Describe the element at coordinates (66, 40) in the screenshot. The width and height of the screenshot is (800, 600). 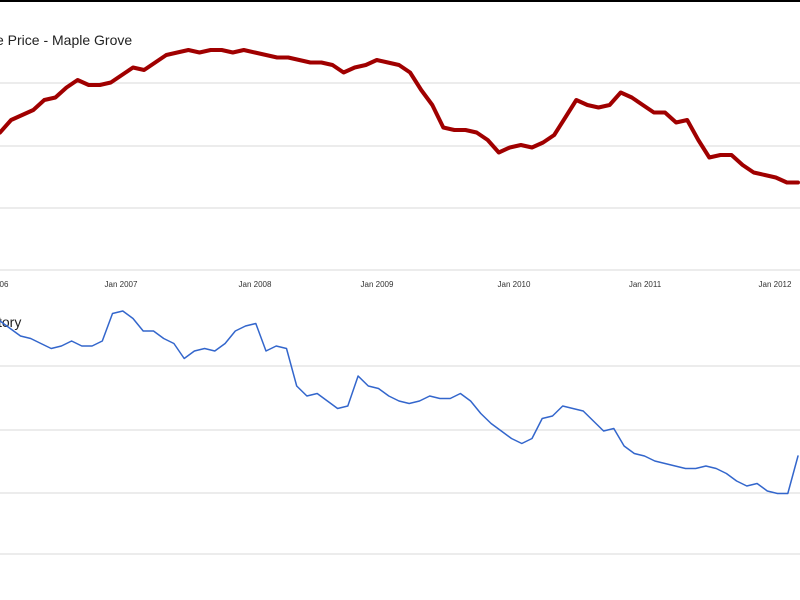
I see `chart-title-top: e Price - Maple Grove` at that location.